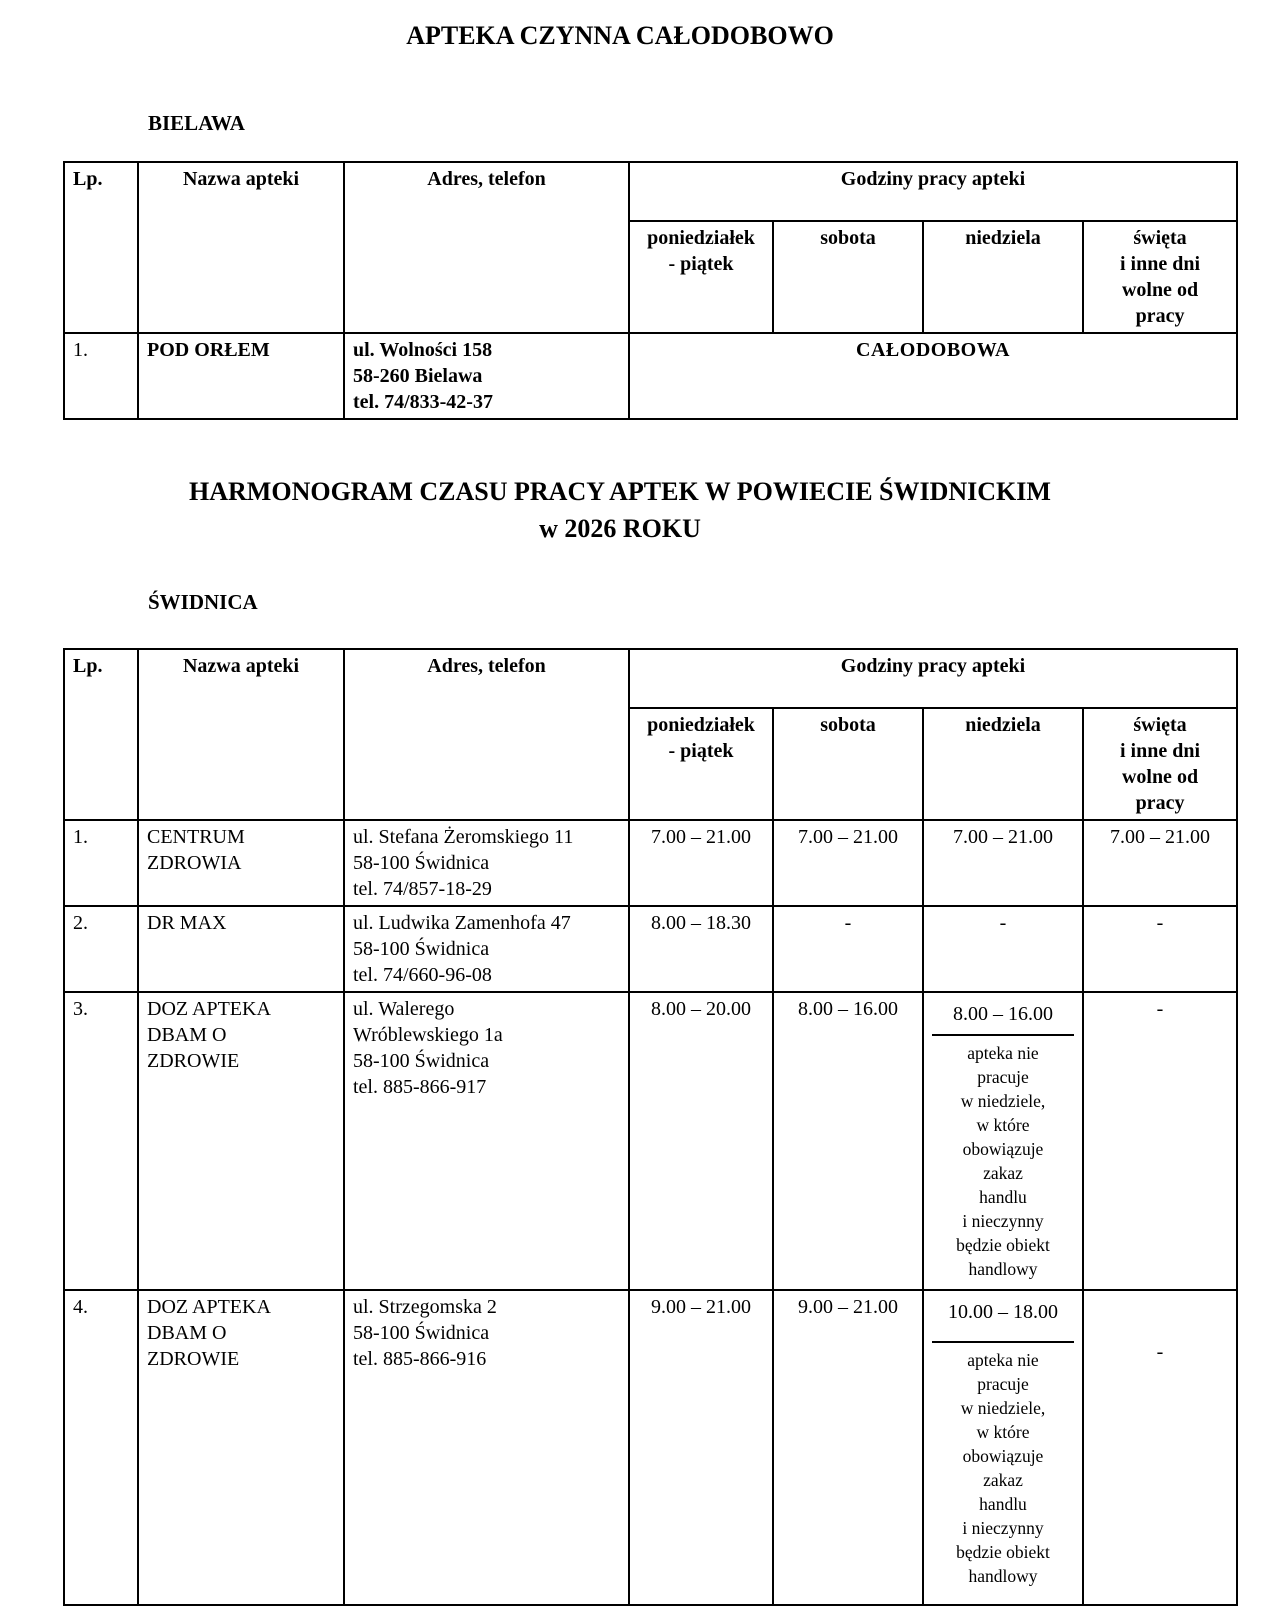 The image size is (1262, 1606). What do you see at coordinates (620, 68) in the screenshot?
I see `document-header: APTEKA CZYNNA CAŁODOBOWO BIELAWA` at bounding box center [620, 68].